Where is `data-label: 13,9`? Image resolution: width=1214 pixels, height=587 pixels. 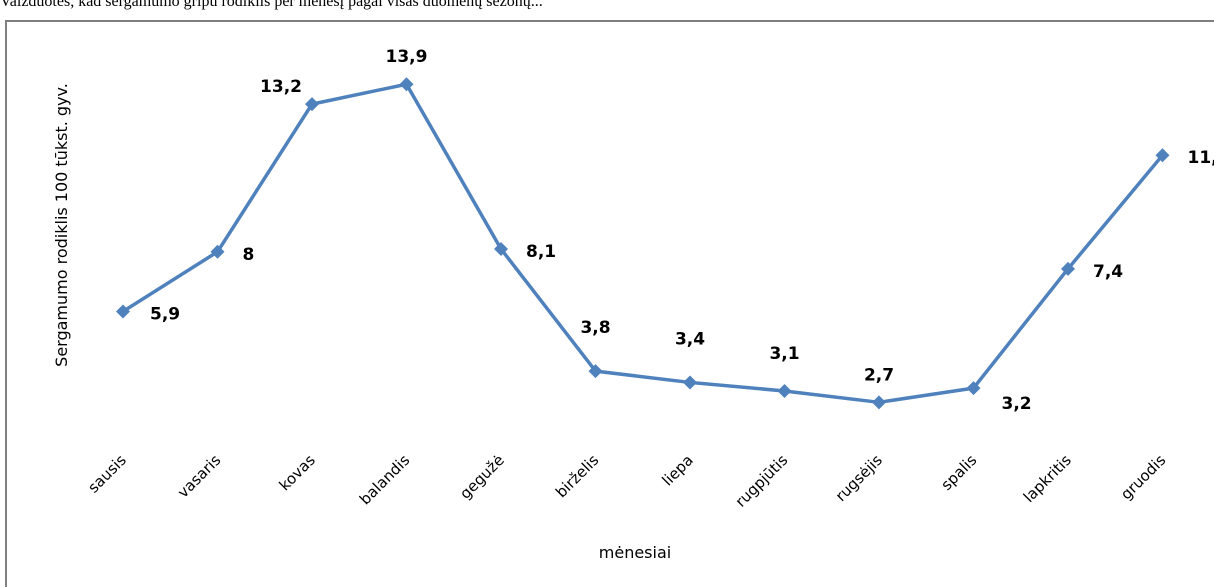
data-label: 13,9 is located at coordinates (407, 57).